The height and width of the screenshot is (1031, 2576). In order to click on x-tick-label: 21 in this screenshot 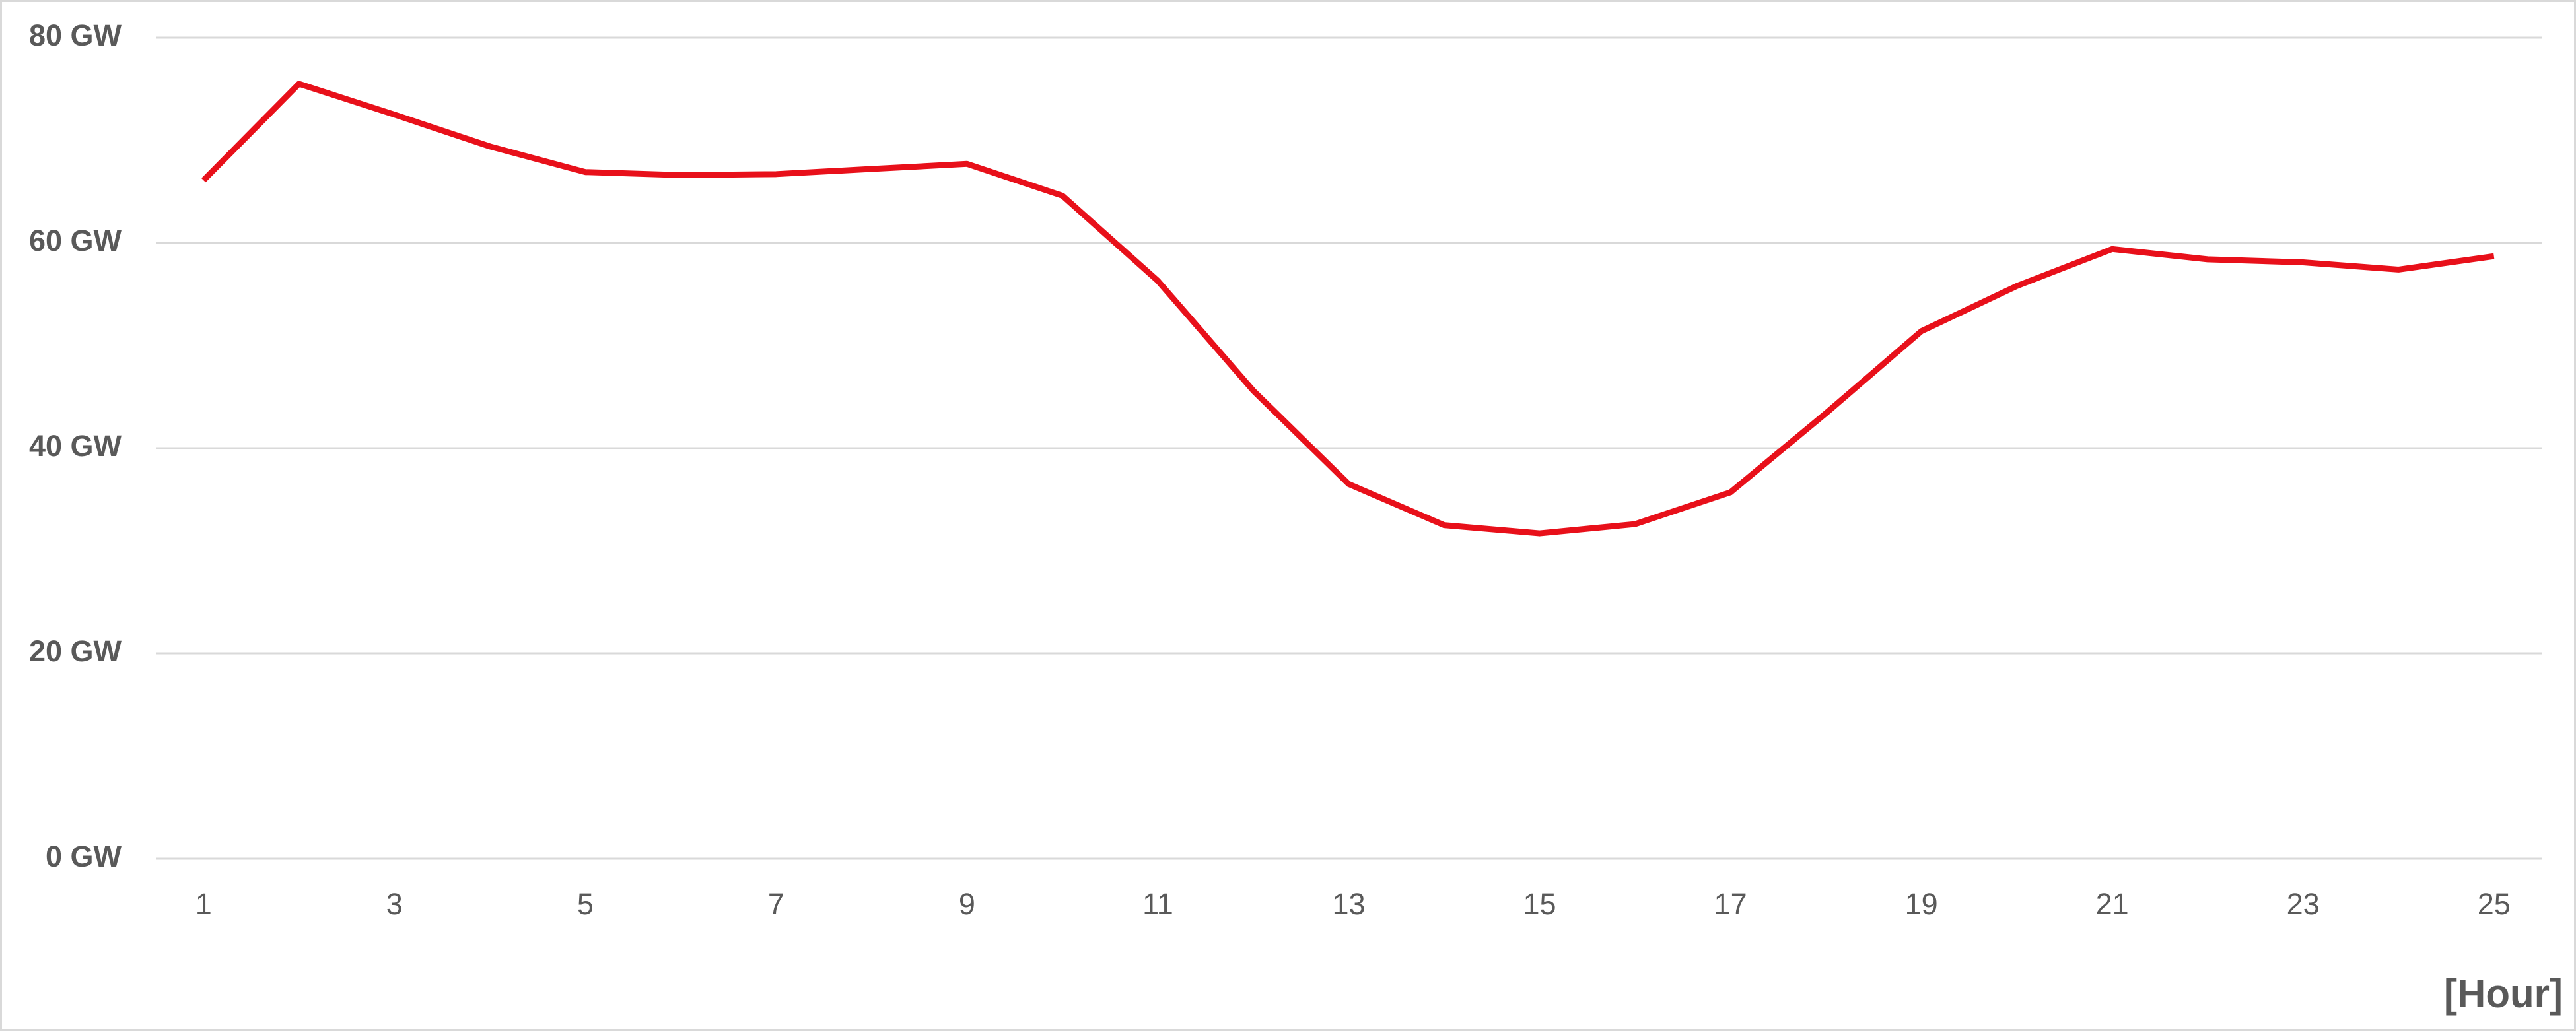, I will do `click(2112, 904)`.